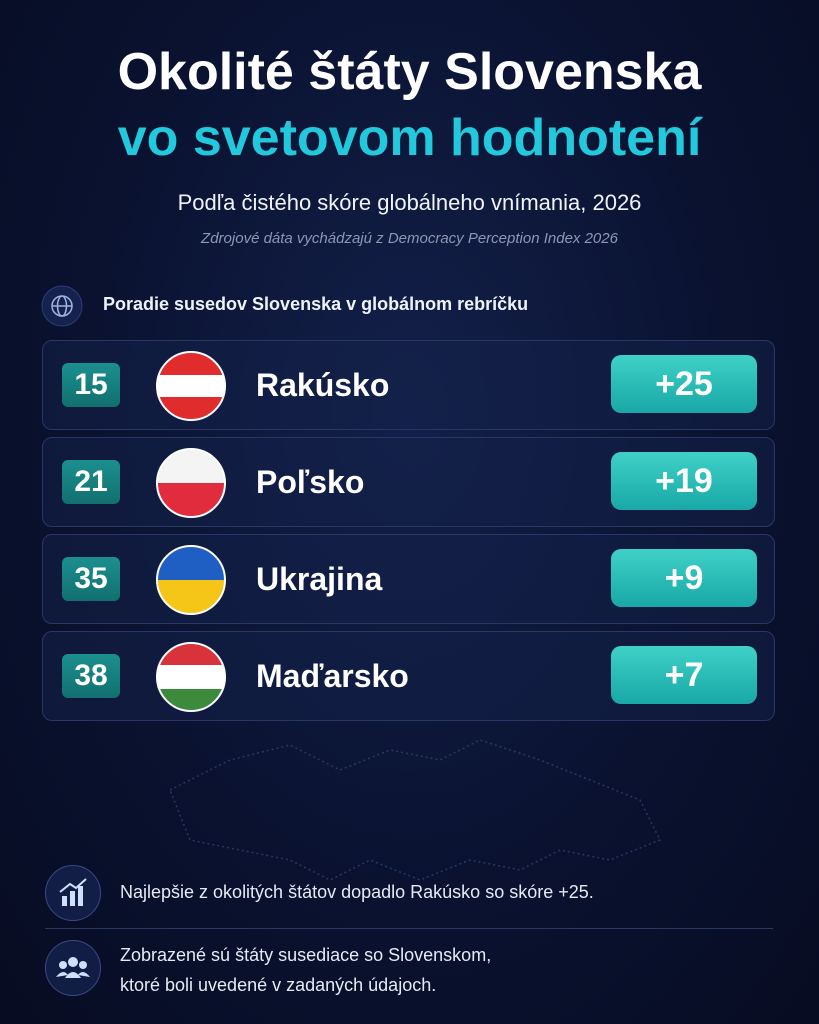 This screenshot has width=819, height=1024. I want to click on score: +25, so click(684, 384).